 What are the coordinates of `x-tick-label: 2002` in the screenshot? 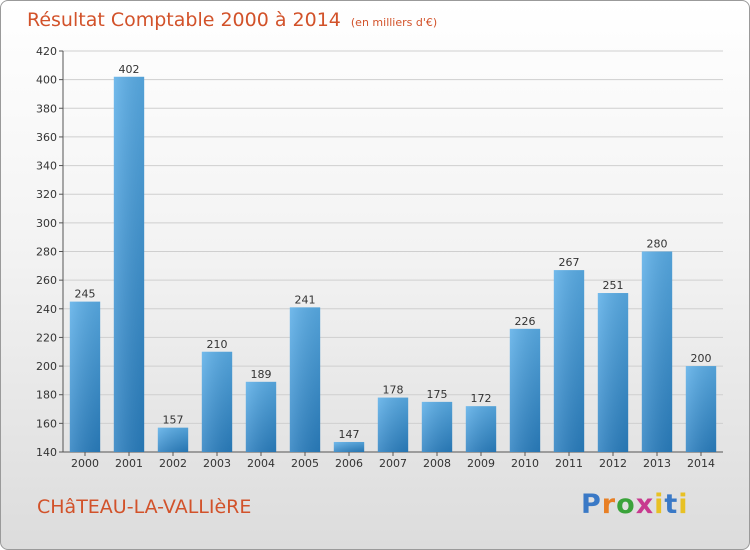 It's located at (173, 463).